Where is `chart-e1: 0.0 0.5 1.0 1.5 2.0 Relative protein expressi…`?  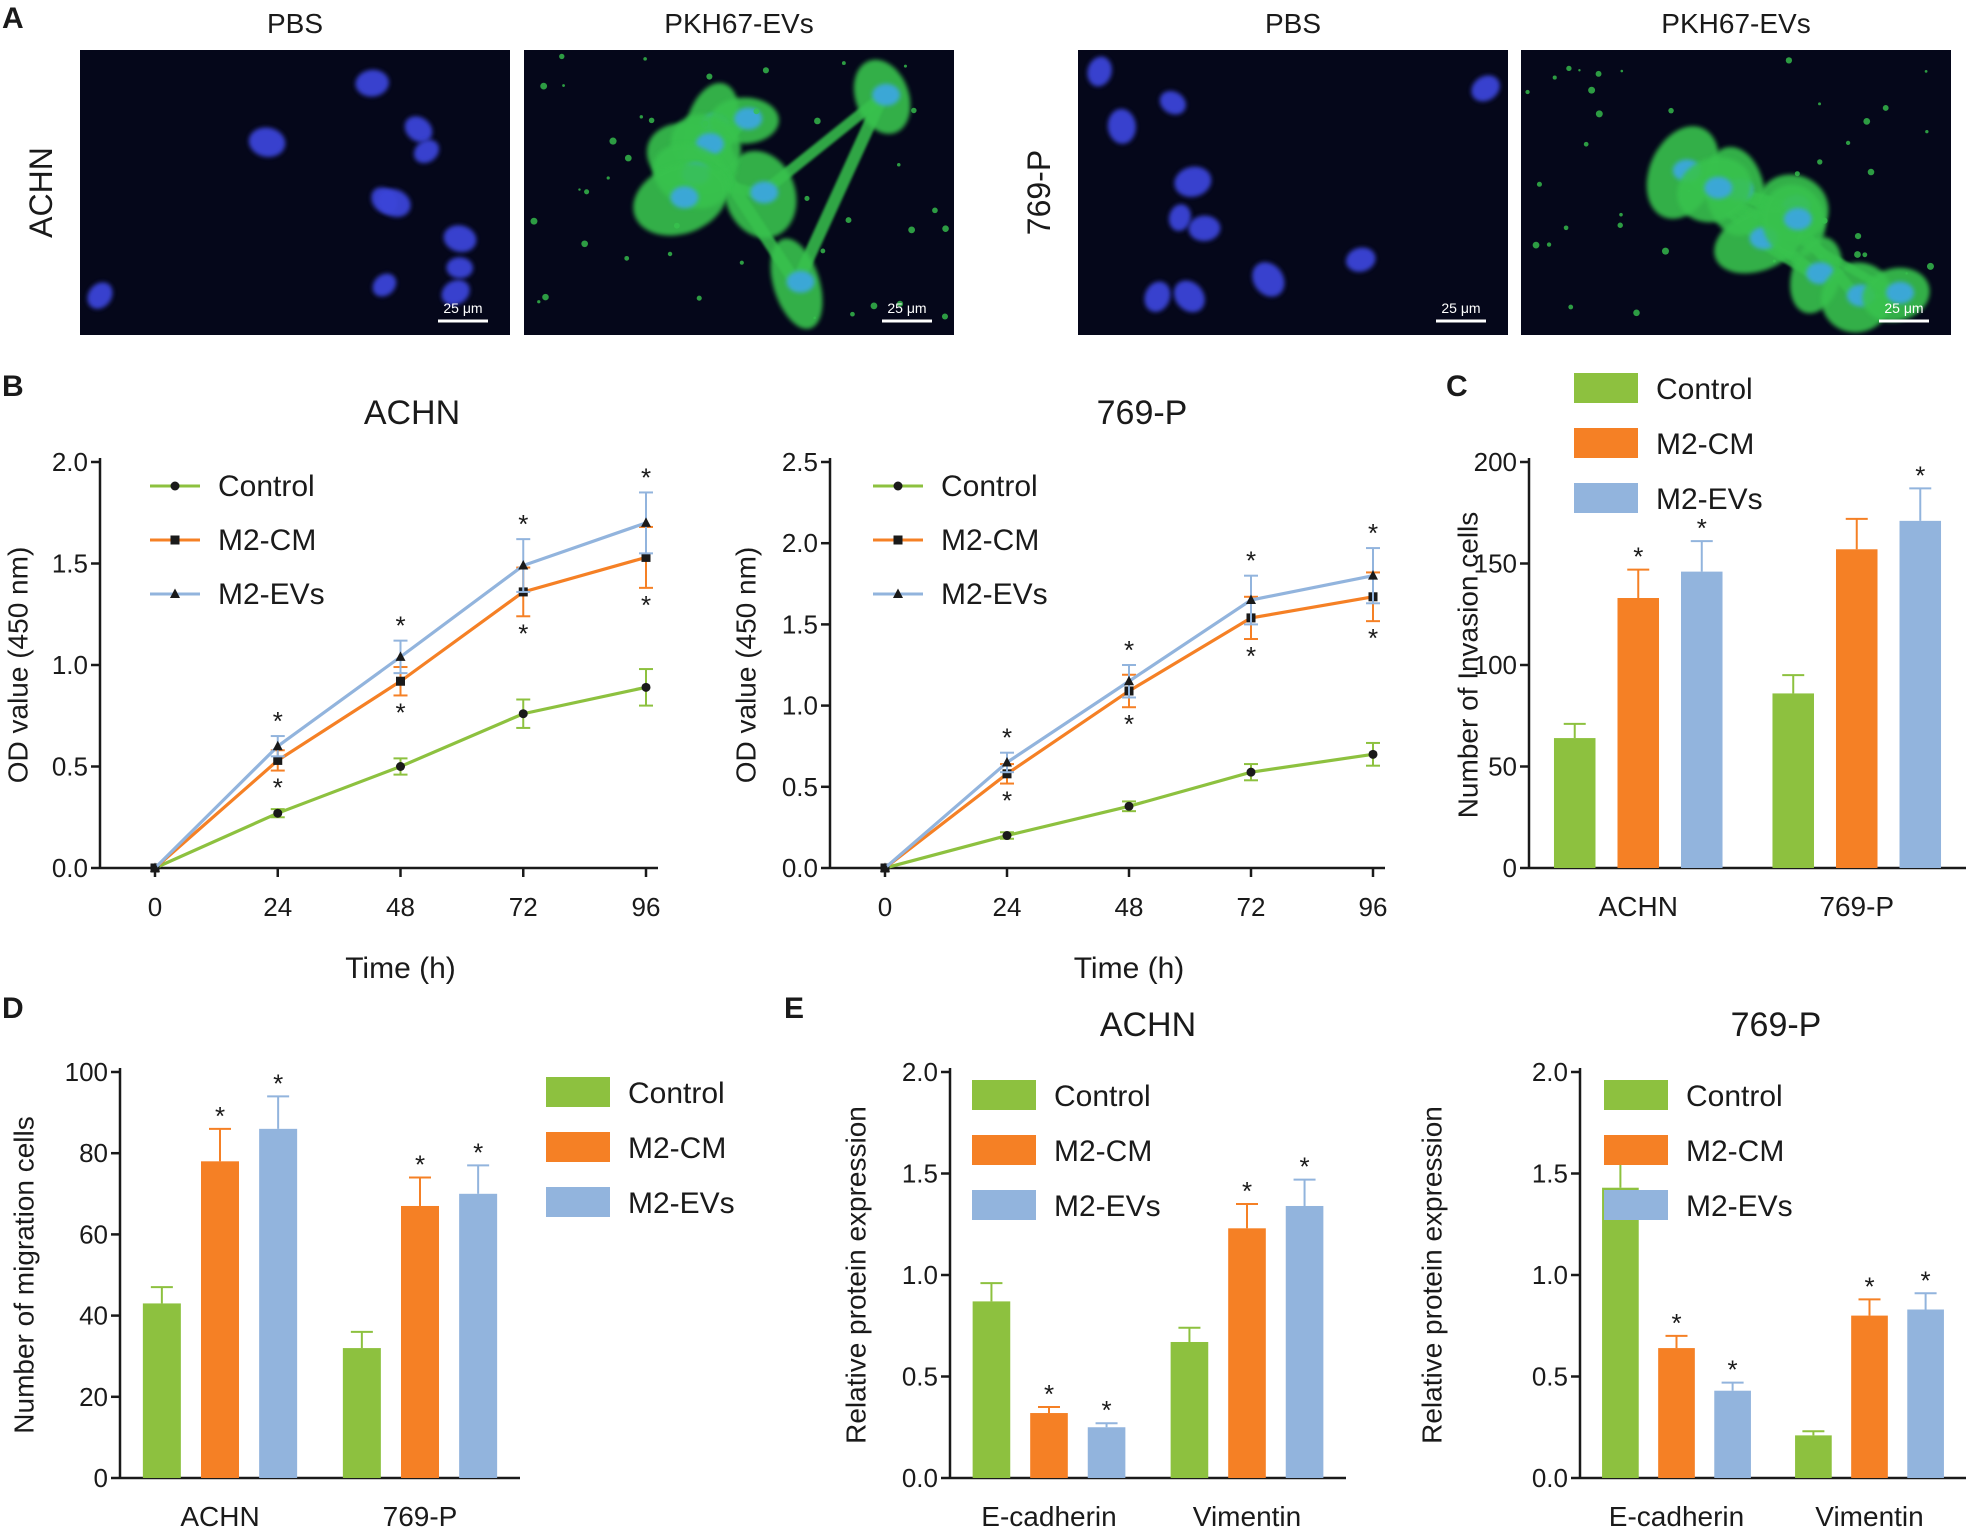
chart-e1: 0.0 0.5 1.0 1.5 2.0 Relative protein expressi… is located at coordinates (1065, 1260).